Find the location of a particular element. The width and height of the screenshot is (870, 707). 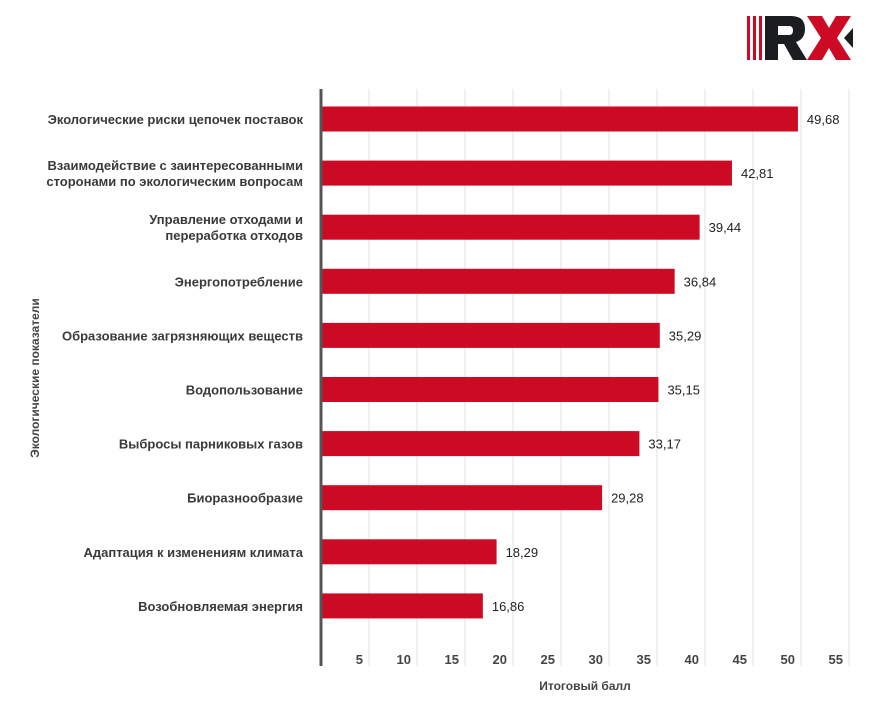

category-label: Управление отходами и переработка отходов is located at coordinates (226, 227).